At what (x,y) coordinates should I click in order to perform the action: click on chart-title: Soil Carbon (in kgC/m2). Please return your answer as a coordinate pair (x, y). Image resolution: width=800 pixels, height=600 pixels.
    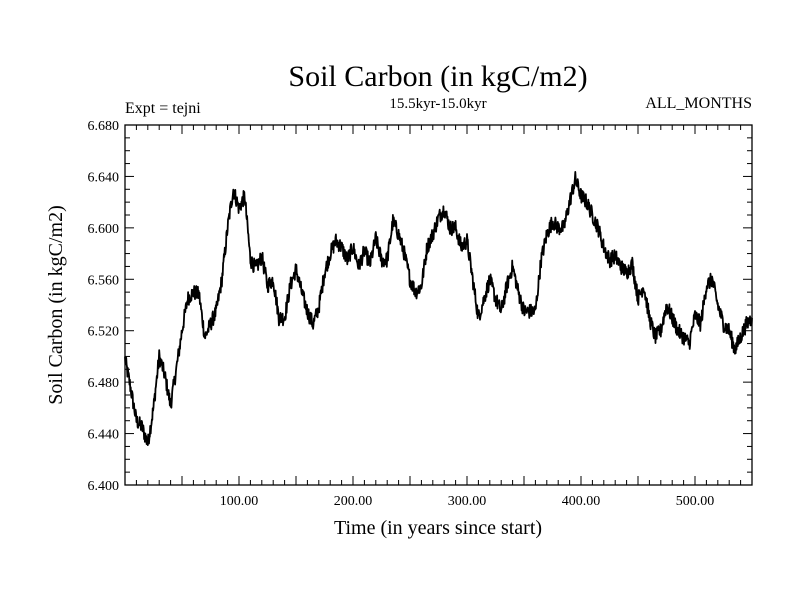
    Looking at the image, I should click on (437, 76).